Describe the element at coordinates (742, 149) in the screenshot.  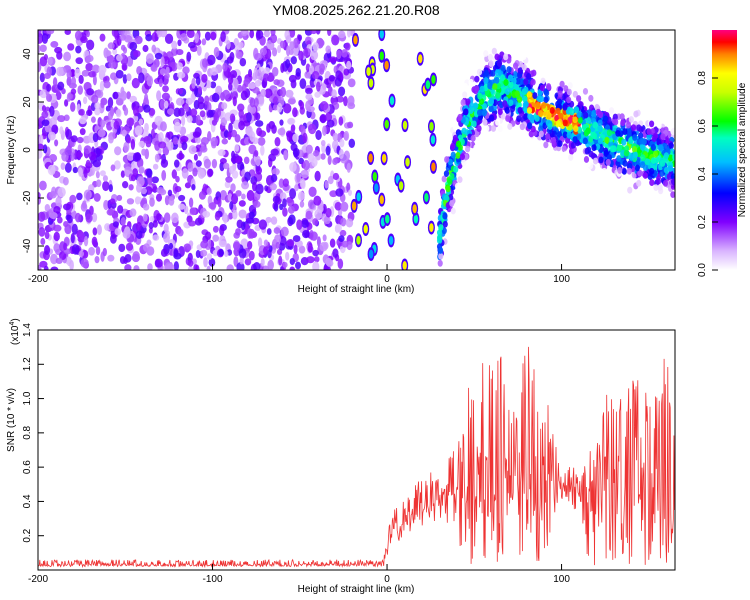
I see `colorbar-label: Normalized spectral amplitude` at that location.